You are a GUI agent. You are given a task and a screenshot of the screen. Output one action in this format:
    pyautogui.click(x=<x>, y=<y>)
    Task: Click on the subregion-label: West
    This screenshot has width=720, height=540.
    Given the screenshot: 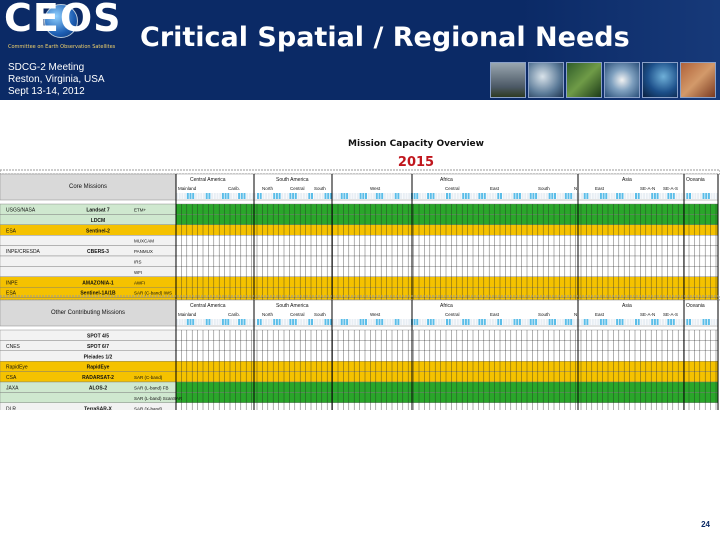 What is the action you would take?
    pyautogui.click(x=375, y=188)
    